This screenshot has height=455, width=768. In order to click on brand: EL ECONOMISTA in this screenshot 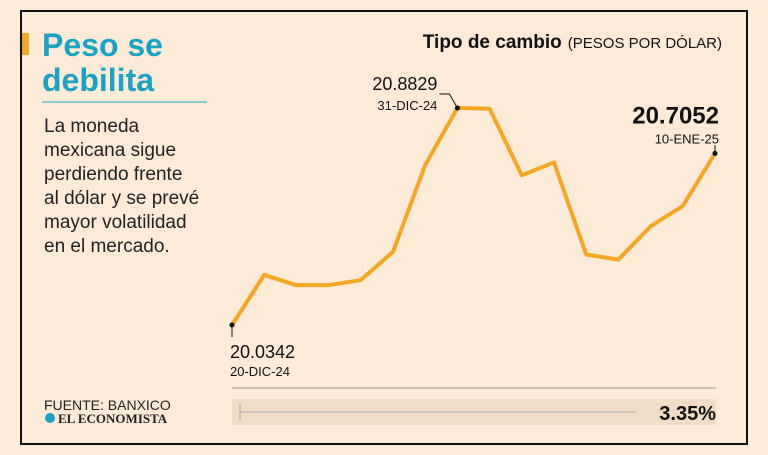, I will do `click(113, 418)`.